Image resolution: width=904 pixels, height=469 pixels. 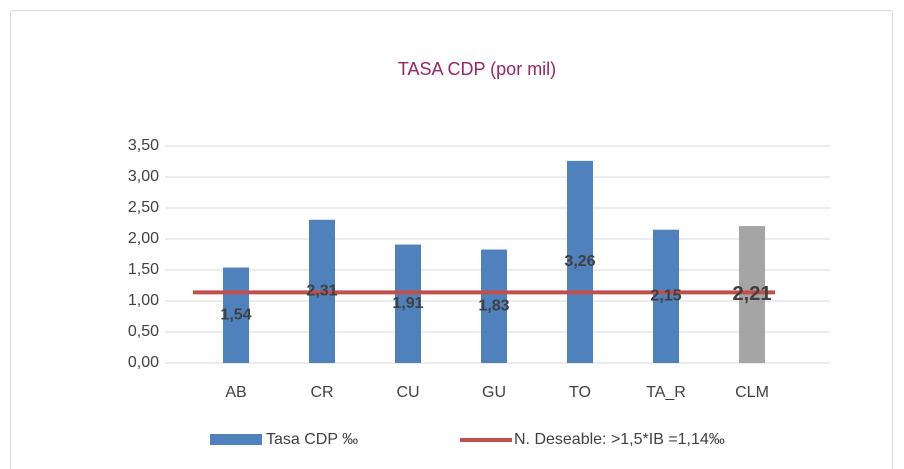 I want to click on data-label: 3,26, so click(x=579, y=261).